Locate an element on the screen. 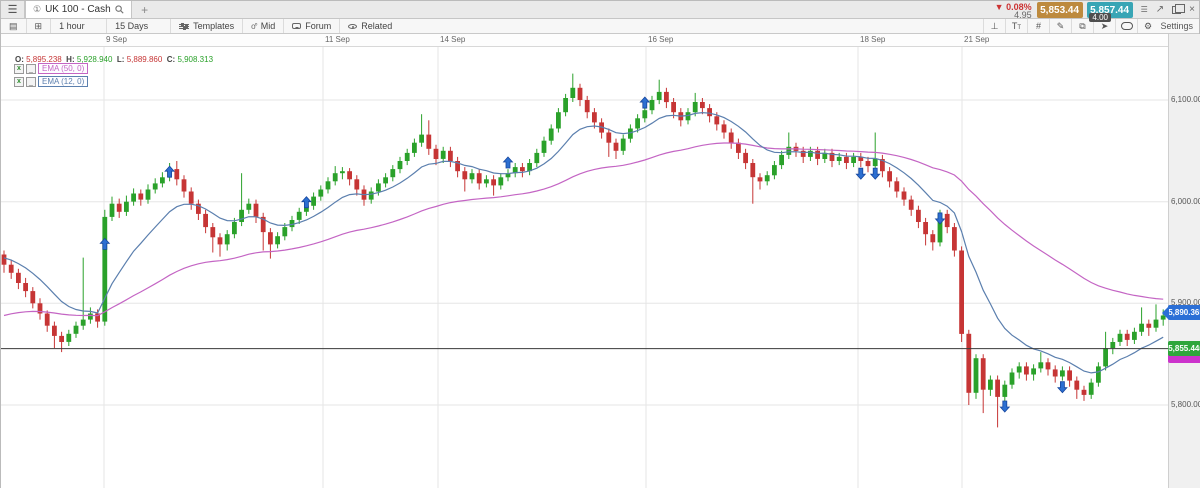 This screenshot has width=1200, height=488. price-tick: 6,100.000 is located at coordinates (1185, 99).